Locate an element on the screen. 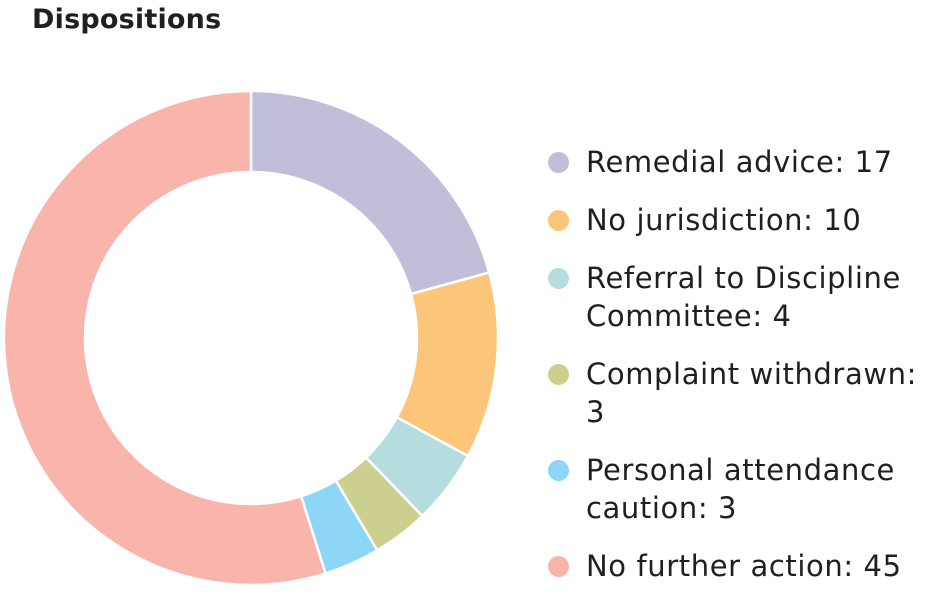 The width and height of the screenshot is (932, 604). legend-label: No further action: 45 is located at coordinates (757, 566).